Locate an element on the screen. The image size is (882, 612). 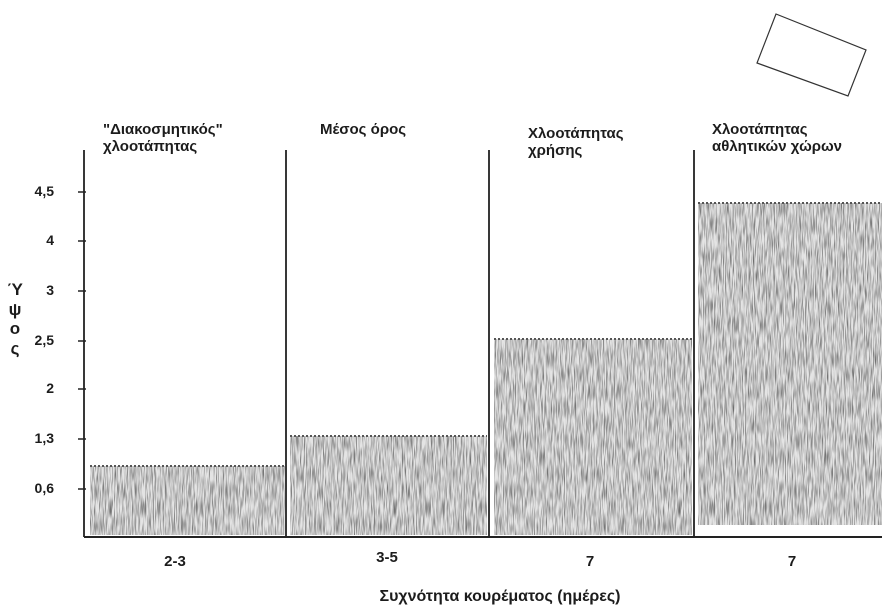
y-tick-label: 4 is located at coordinates (50, 240).